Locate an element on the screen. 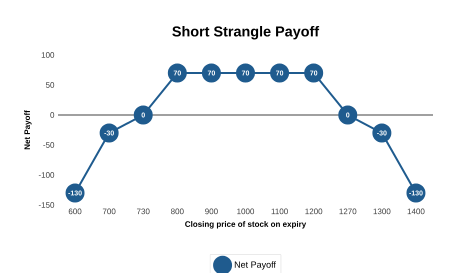 This screenshot has height=273, width=452. y-axis-title: Net Payoff is located at coordinates (28, 130).